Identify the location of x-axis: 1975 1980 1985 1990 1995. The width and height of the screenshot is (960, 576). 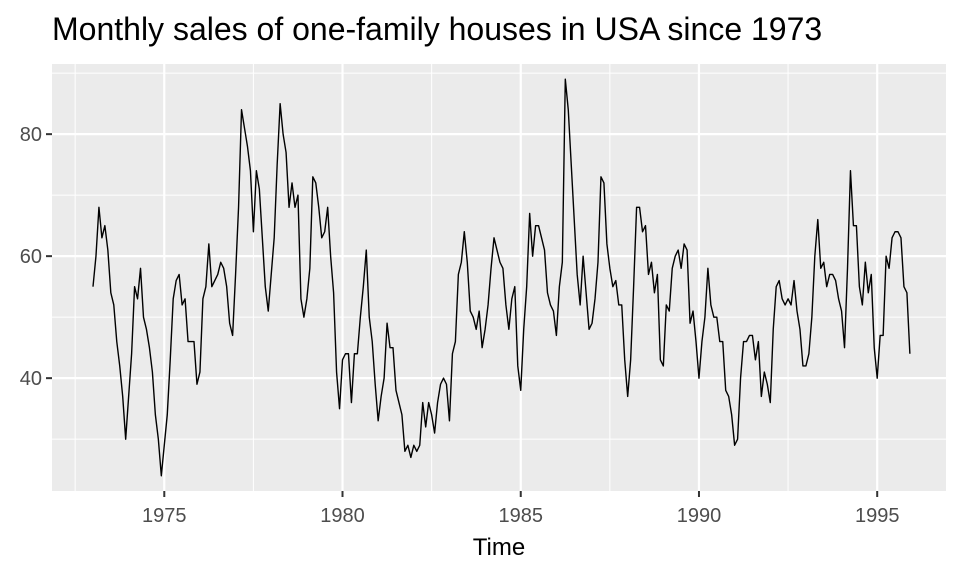
(520, 509).